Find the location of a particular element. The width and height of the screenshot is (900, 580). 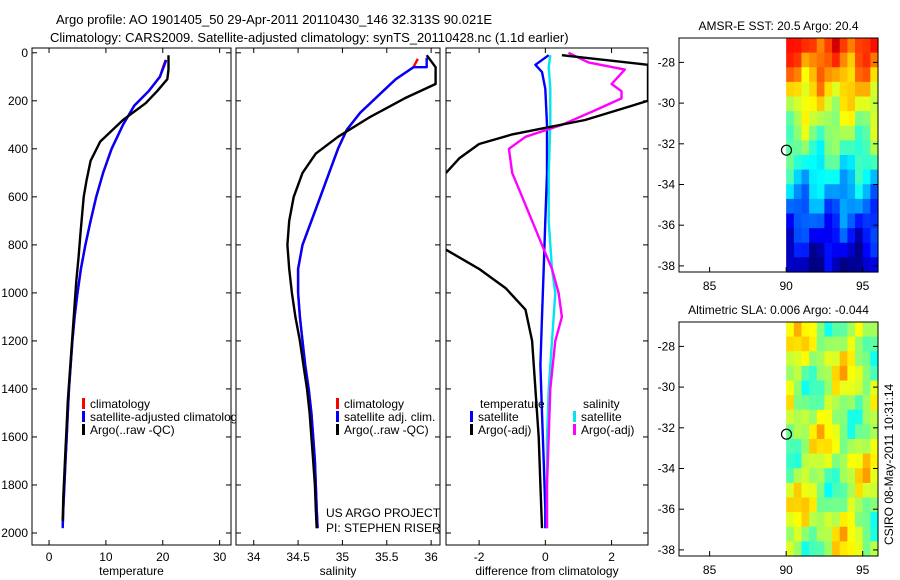

x-tick-label: 30 is located at coordinates (220, 557).